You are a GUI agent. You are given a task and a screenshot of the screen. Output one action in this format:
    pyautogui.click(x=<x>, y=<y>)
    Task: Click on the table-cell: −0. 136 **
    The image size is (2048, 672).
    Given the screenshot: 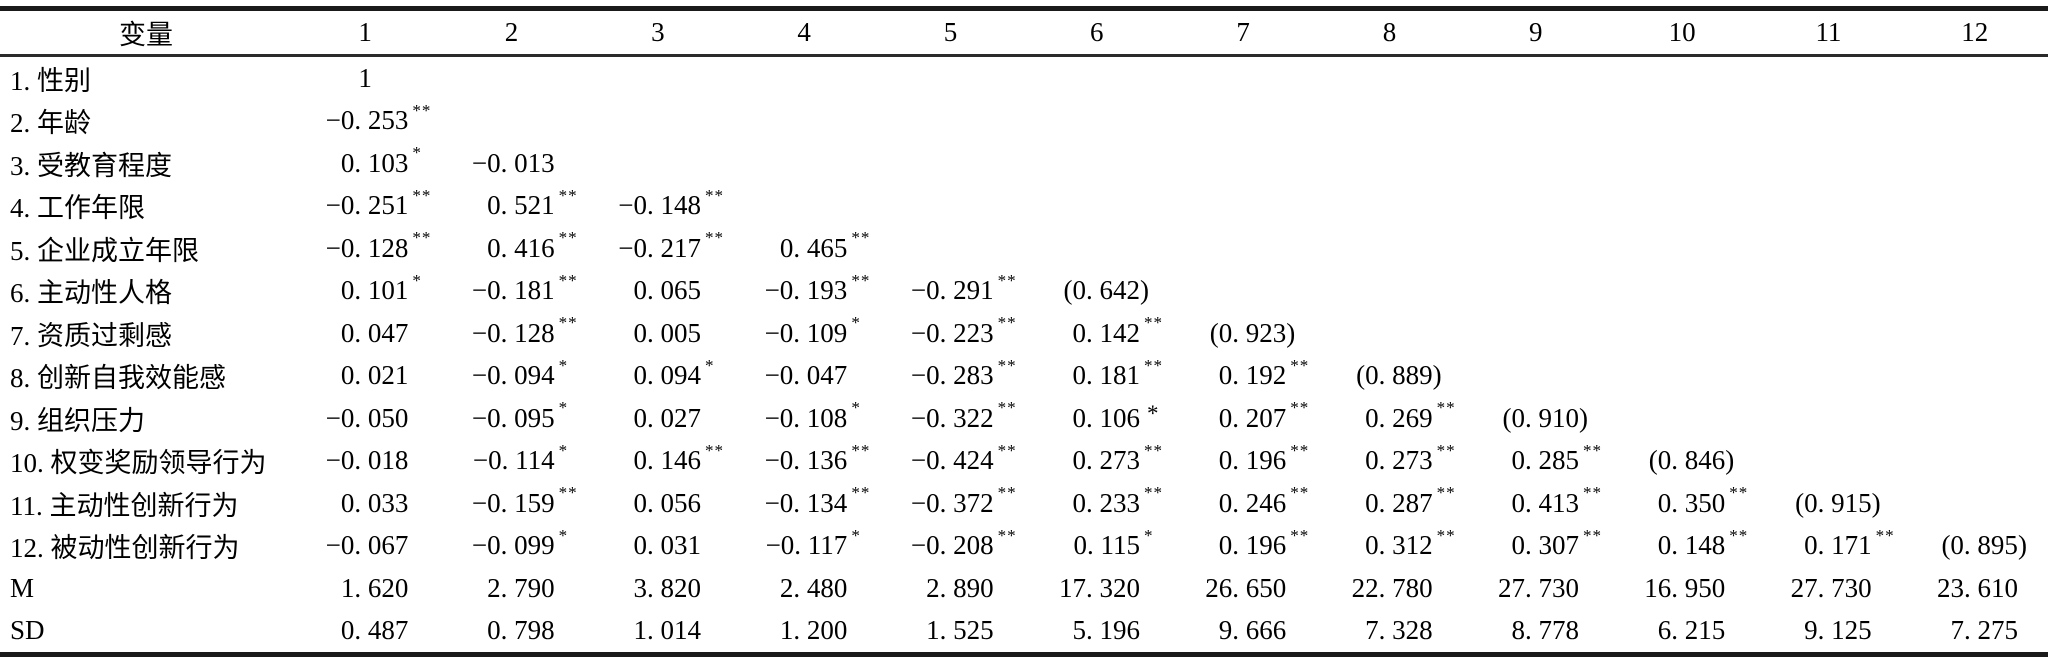 What is the action you would take?
    pyautogui.click(x=804, y=461)
    